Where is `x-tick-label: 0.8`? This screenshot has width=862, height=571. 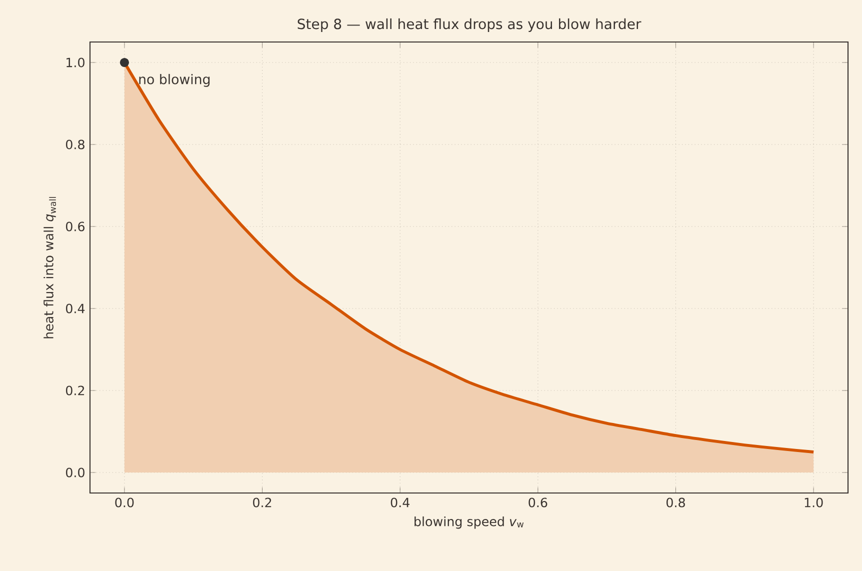 x-tick-label: 0.8 is located at coordinates (675, 503).